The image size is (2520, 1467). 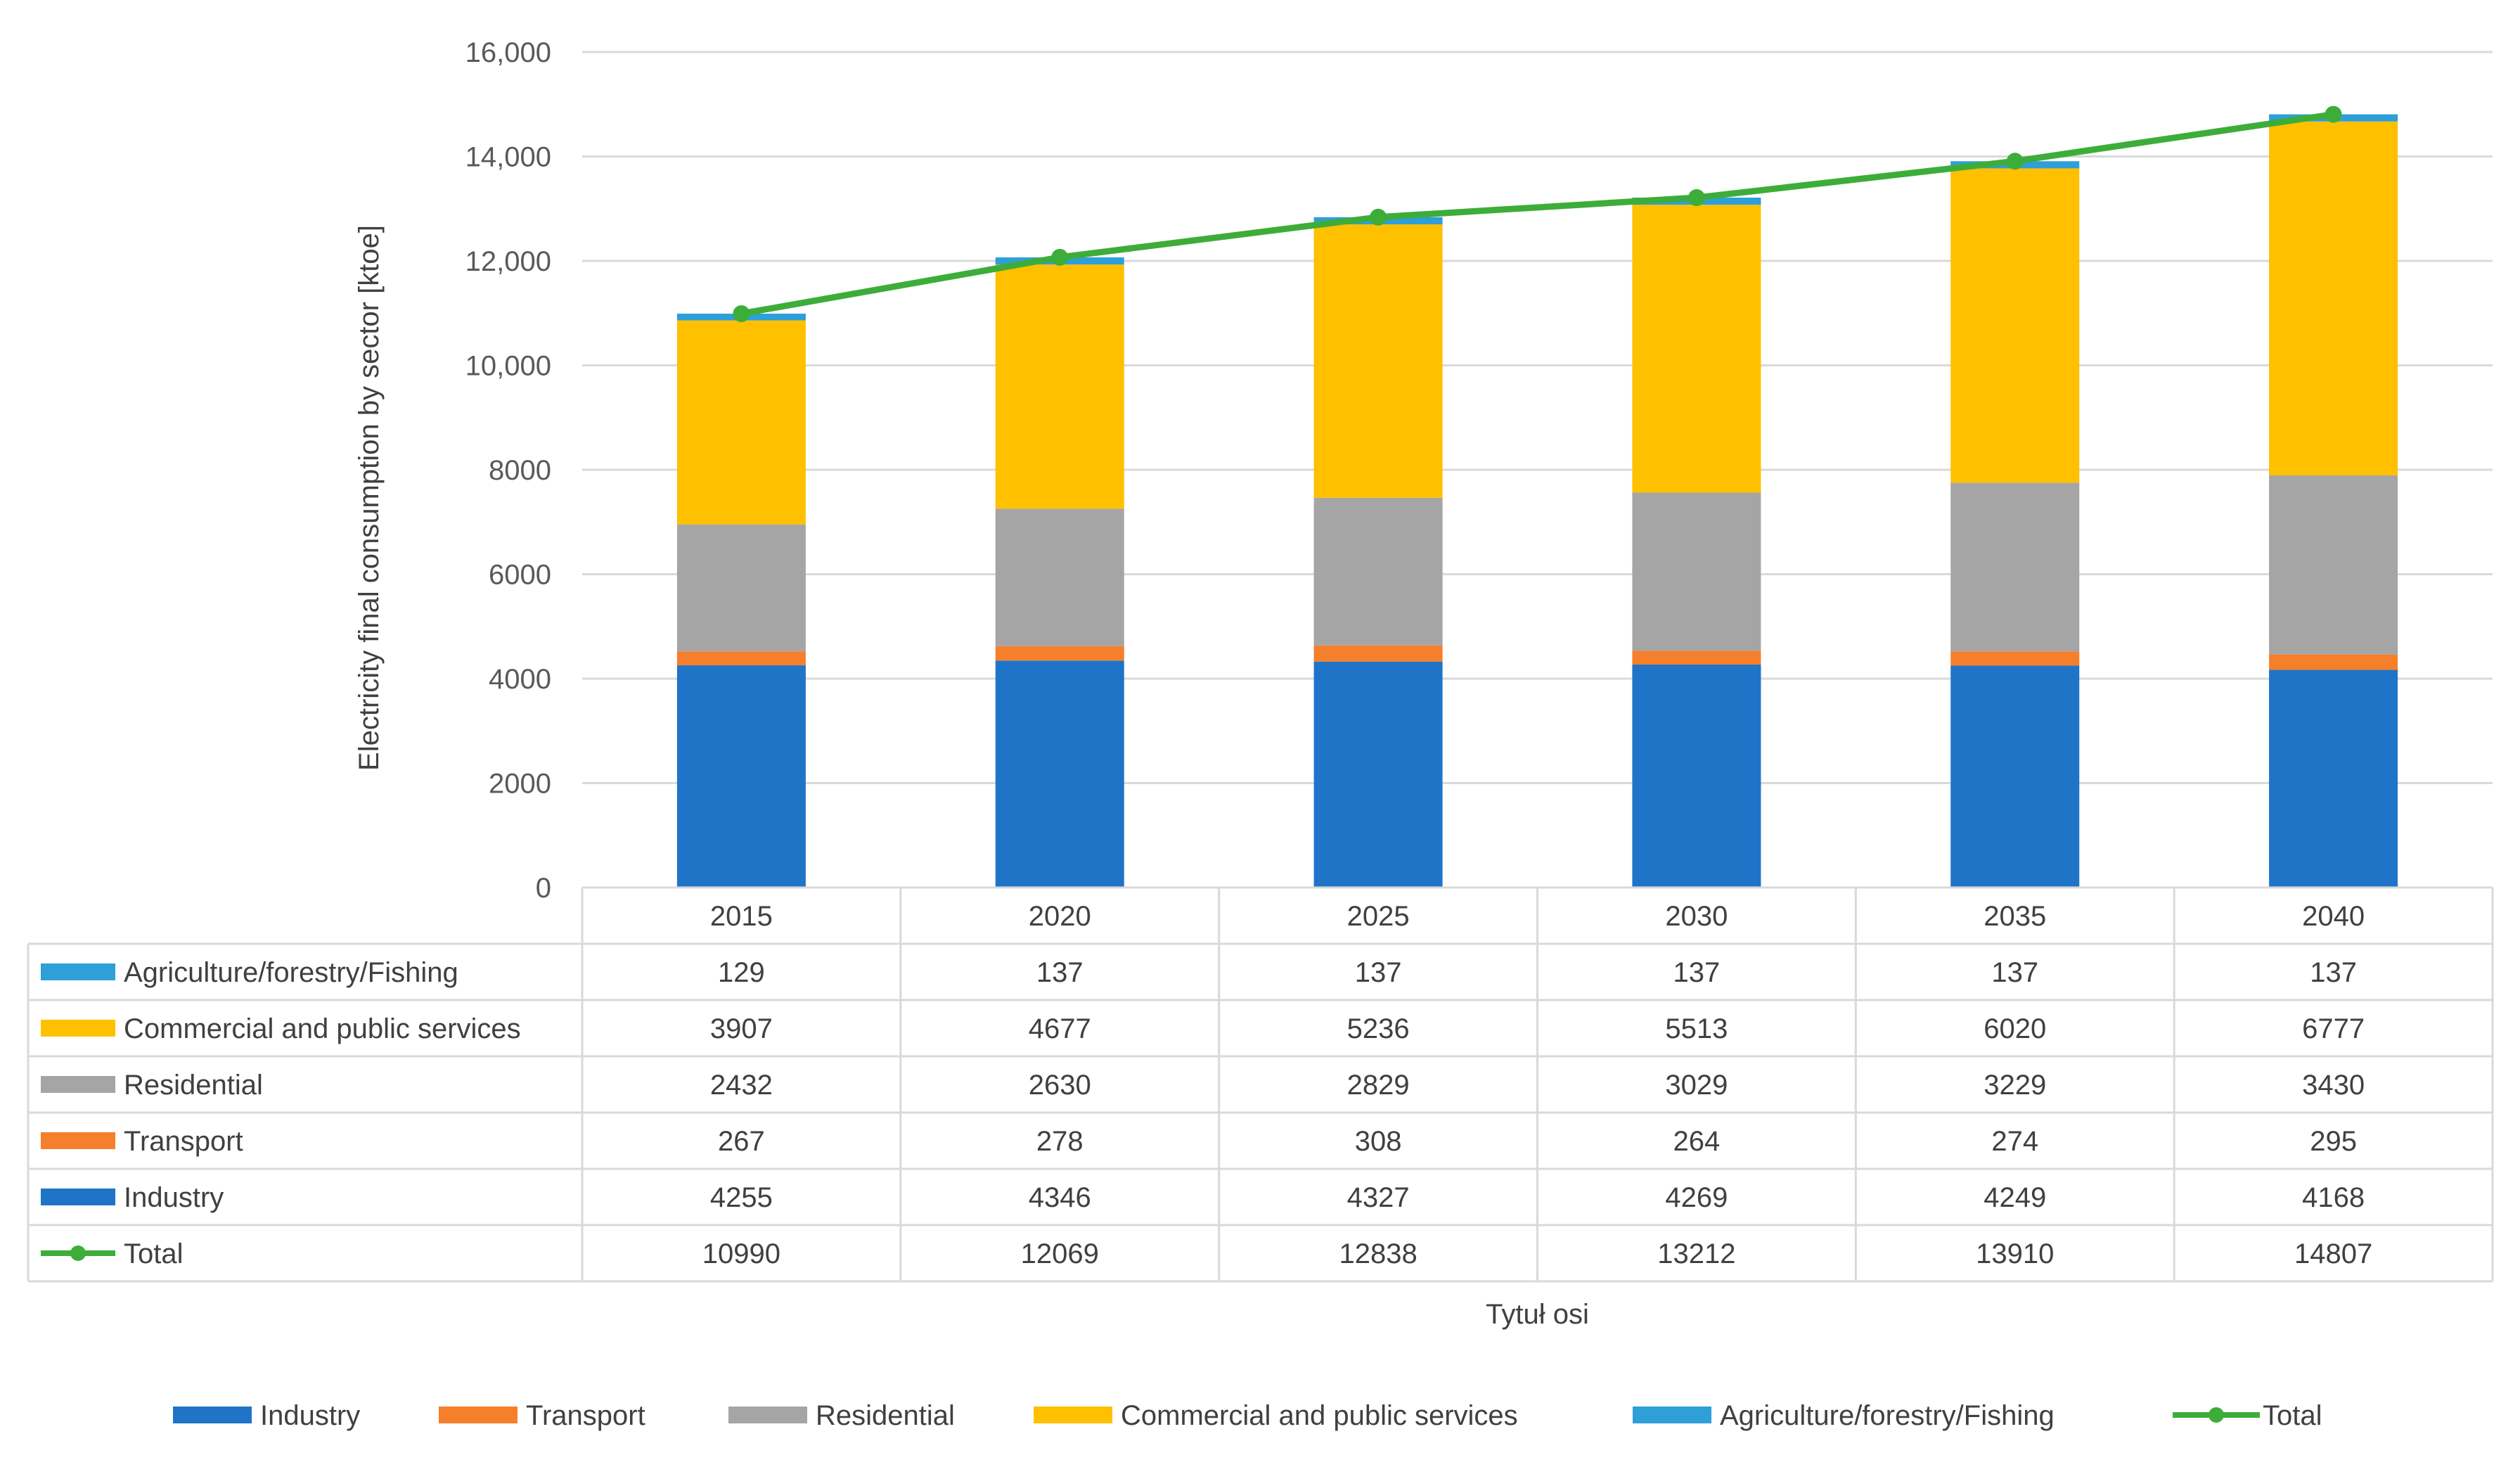 What do you see at coordinates (1060, 1197) in the screenshot?
I see `table-cell: 4346` at bounding box center [1060, 1197].